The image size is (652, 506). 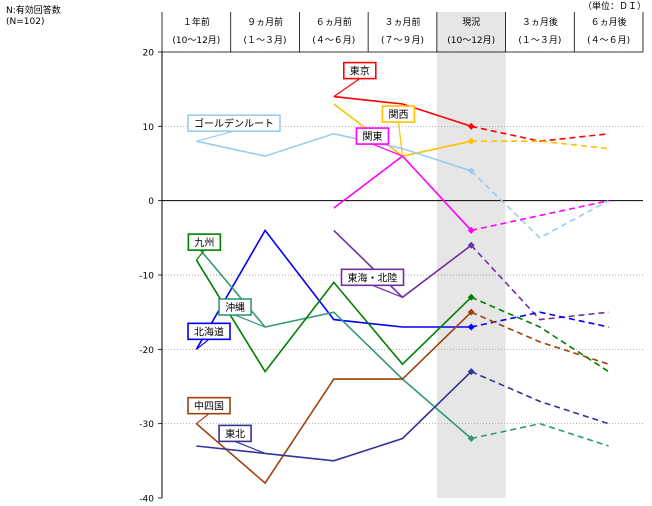 What do you see at coordinates (146, 277) in the screenshot?
I see `y-tick-label: -10` at bounding box center [146, 277].